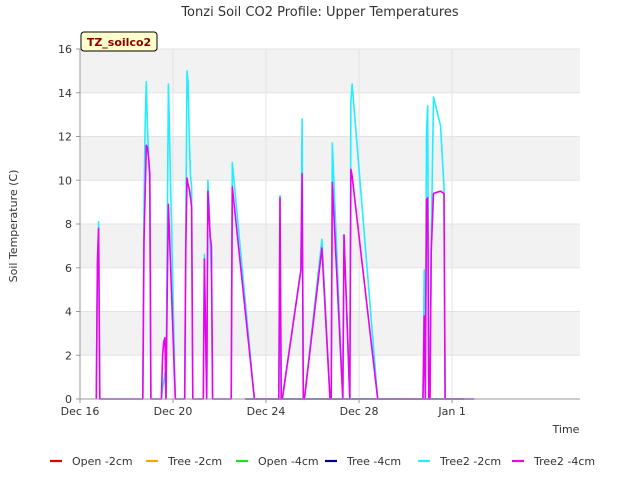  What do you see at coordinates (65, 93) in the screenshot?
I see `y-tick-label: 14` at bounding box center [65, 93].